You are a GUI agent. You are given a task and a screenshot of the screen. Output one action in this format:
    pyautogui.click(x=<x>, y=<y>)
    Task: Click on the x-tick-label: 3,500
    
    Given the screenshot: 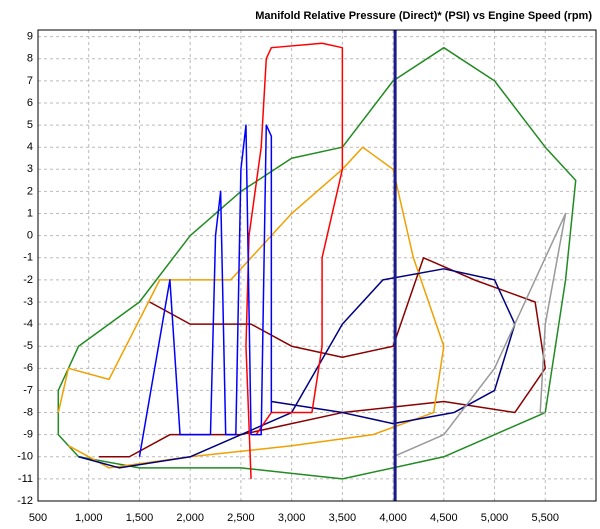 What is the action you would take?
    pyautogui.click(x=343, y=518)
    